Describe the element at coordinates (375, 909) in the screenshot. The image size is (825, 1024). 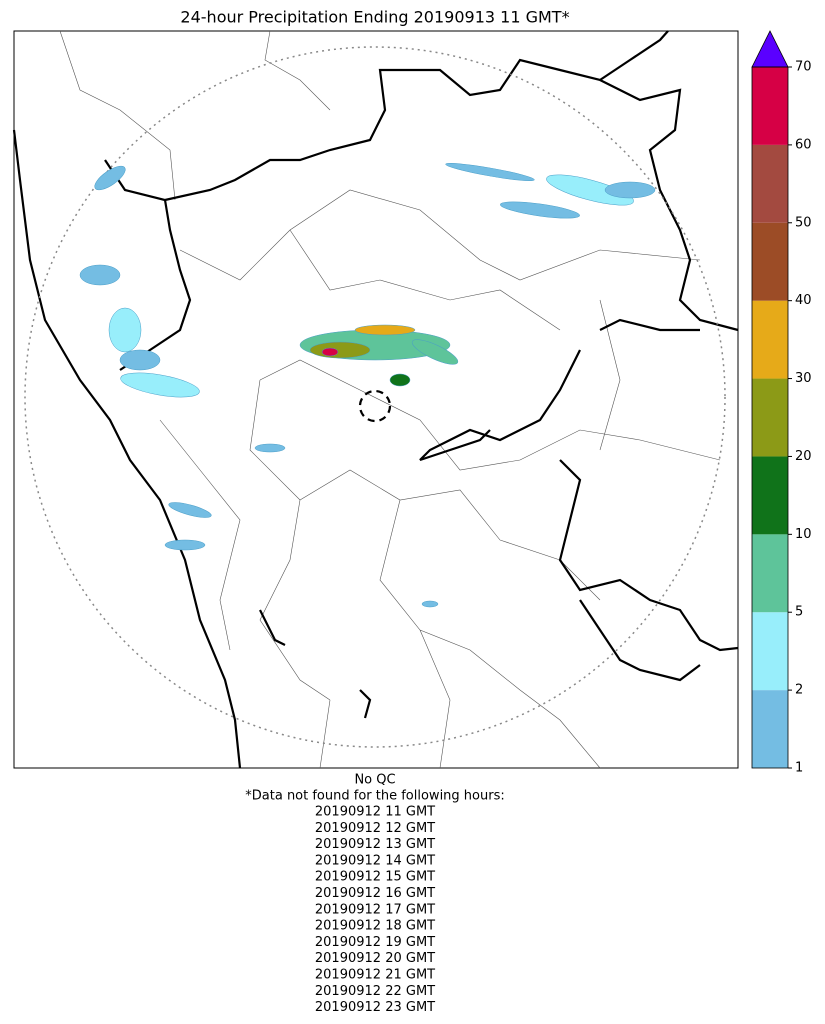
I see `missing-hour: 20190912 17 GMT` at that location.